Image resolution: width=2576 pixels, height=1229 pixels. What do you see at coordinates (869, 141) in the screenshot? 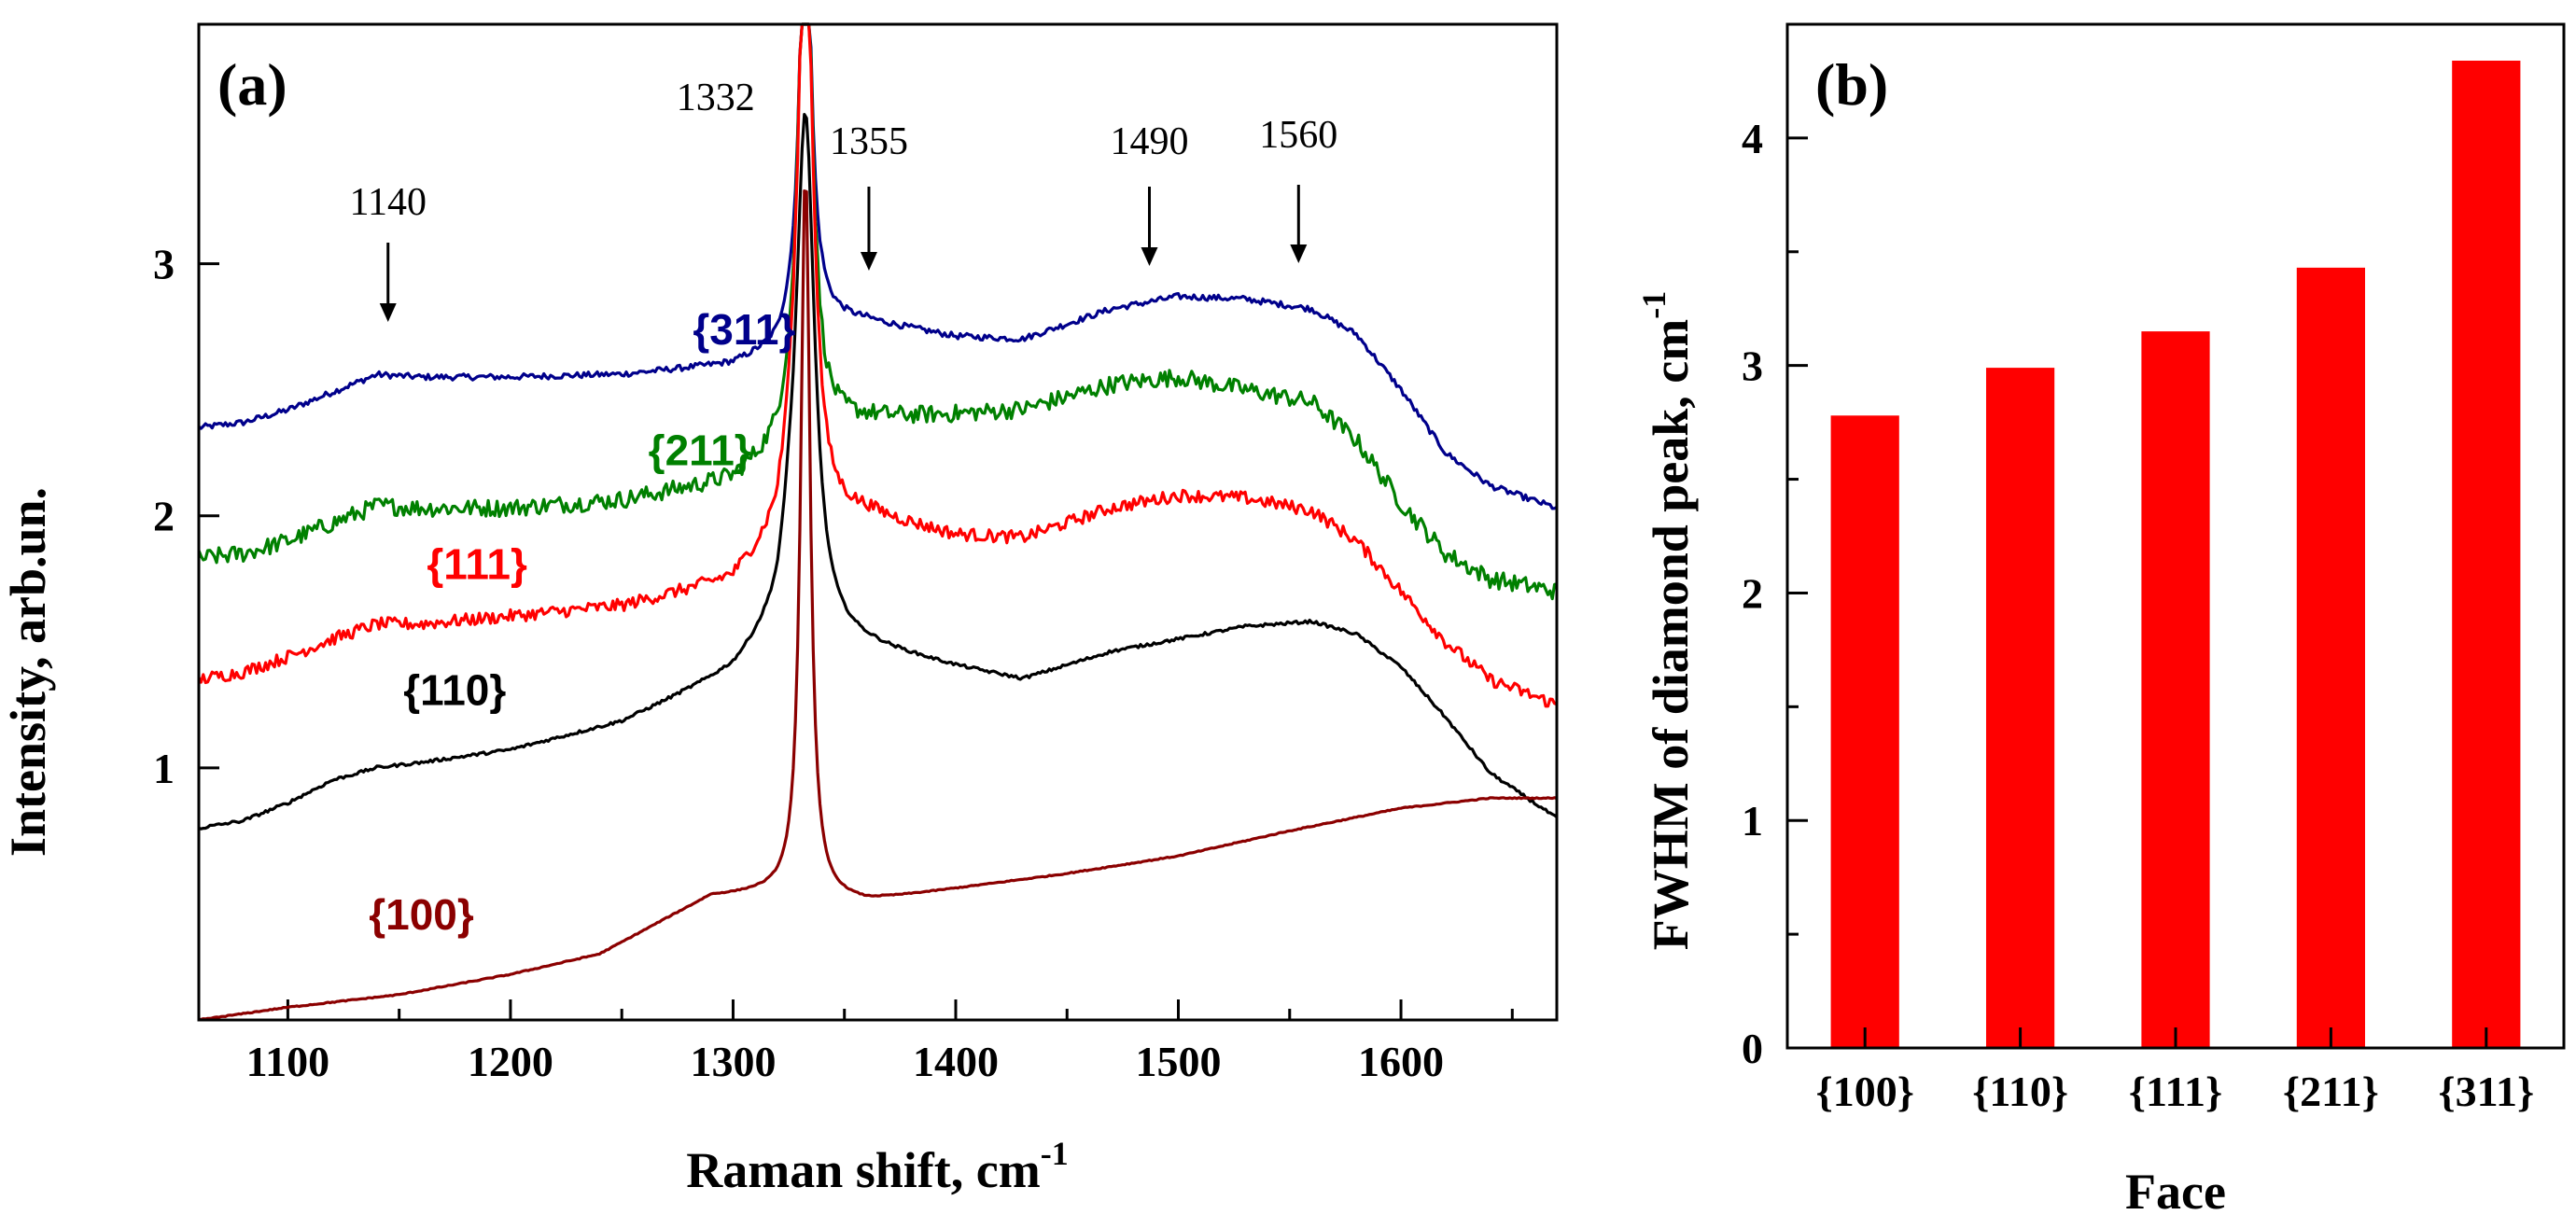
I see `peak-label: 1355` at bounding box center [869, 141].